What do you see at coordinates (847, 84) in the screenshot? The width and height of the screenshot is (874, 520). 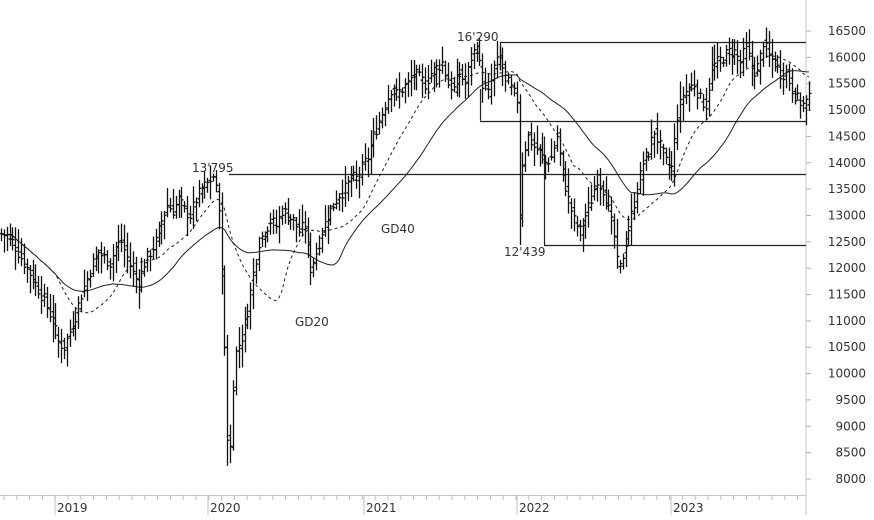 I see `y-tick-label: 15500` at bounding box center [847, 84].